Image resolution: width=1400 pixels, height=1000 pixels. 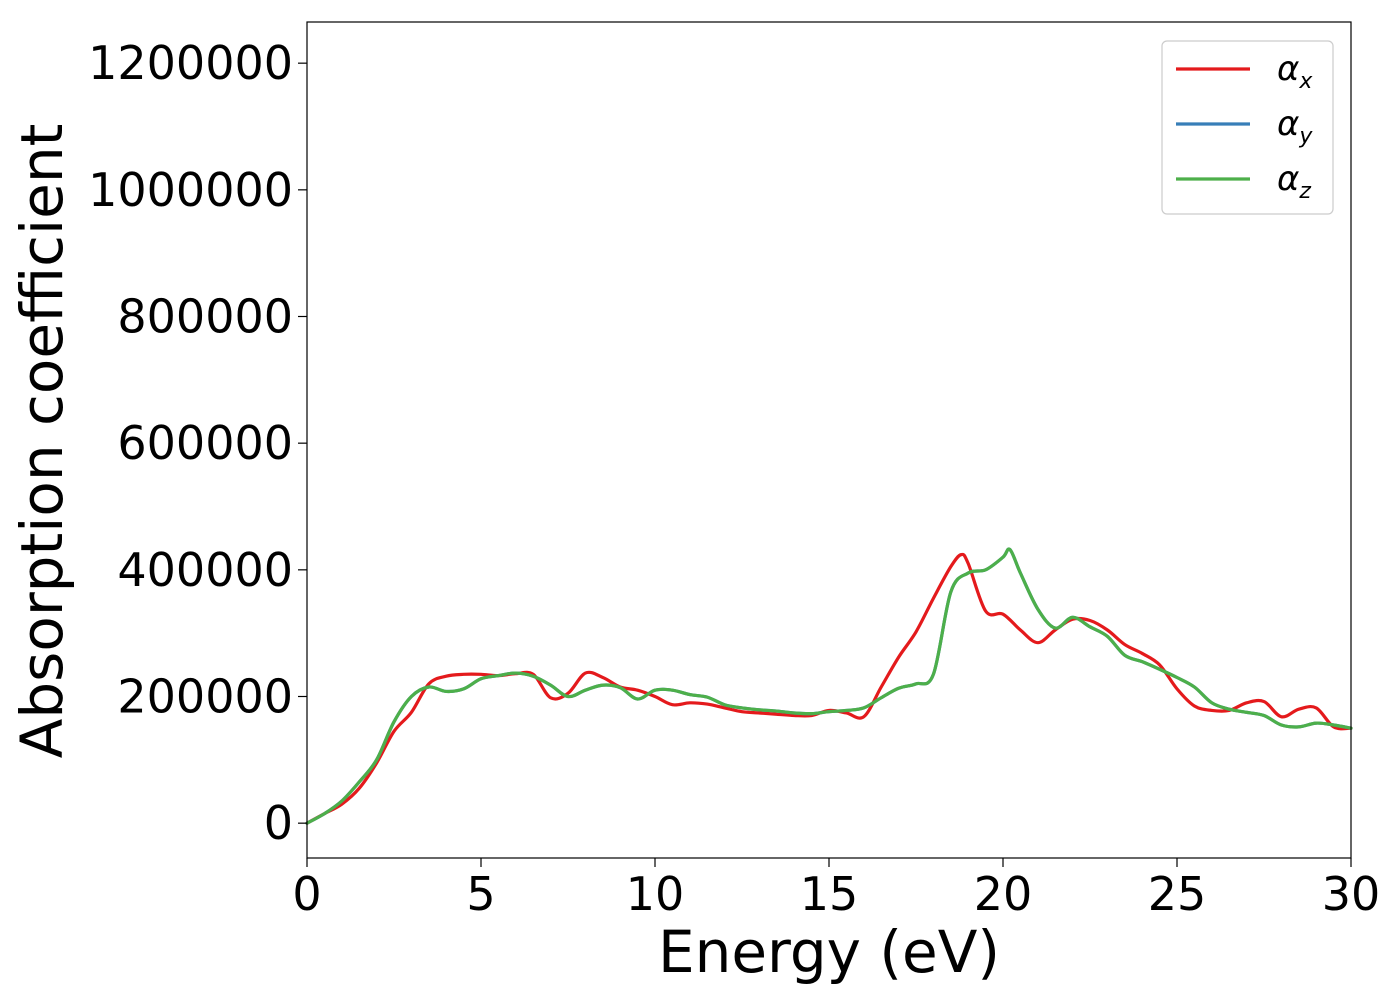 What do you see at coordinates (205, 697) in the screenshot?
I see `y-tick-label: 200000` at bounding box center [205, 697].